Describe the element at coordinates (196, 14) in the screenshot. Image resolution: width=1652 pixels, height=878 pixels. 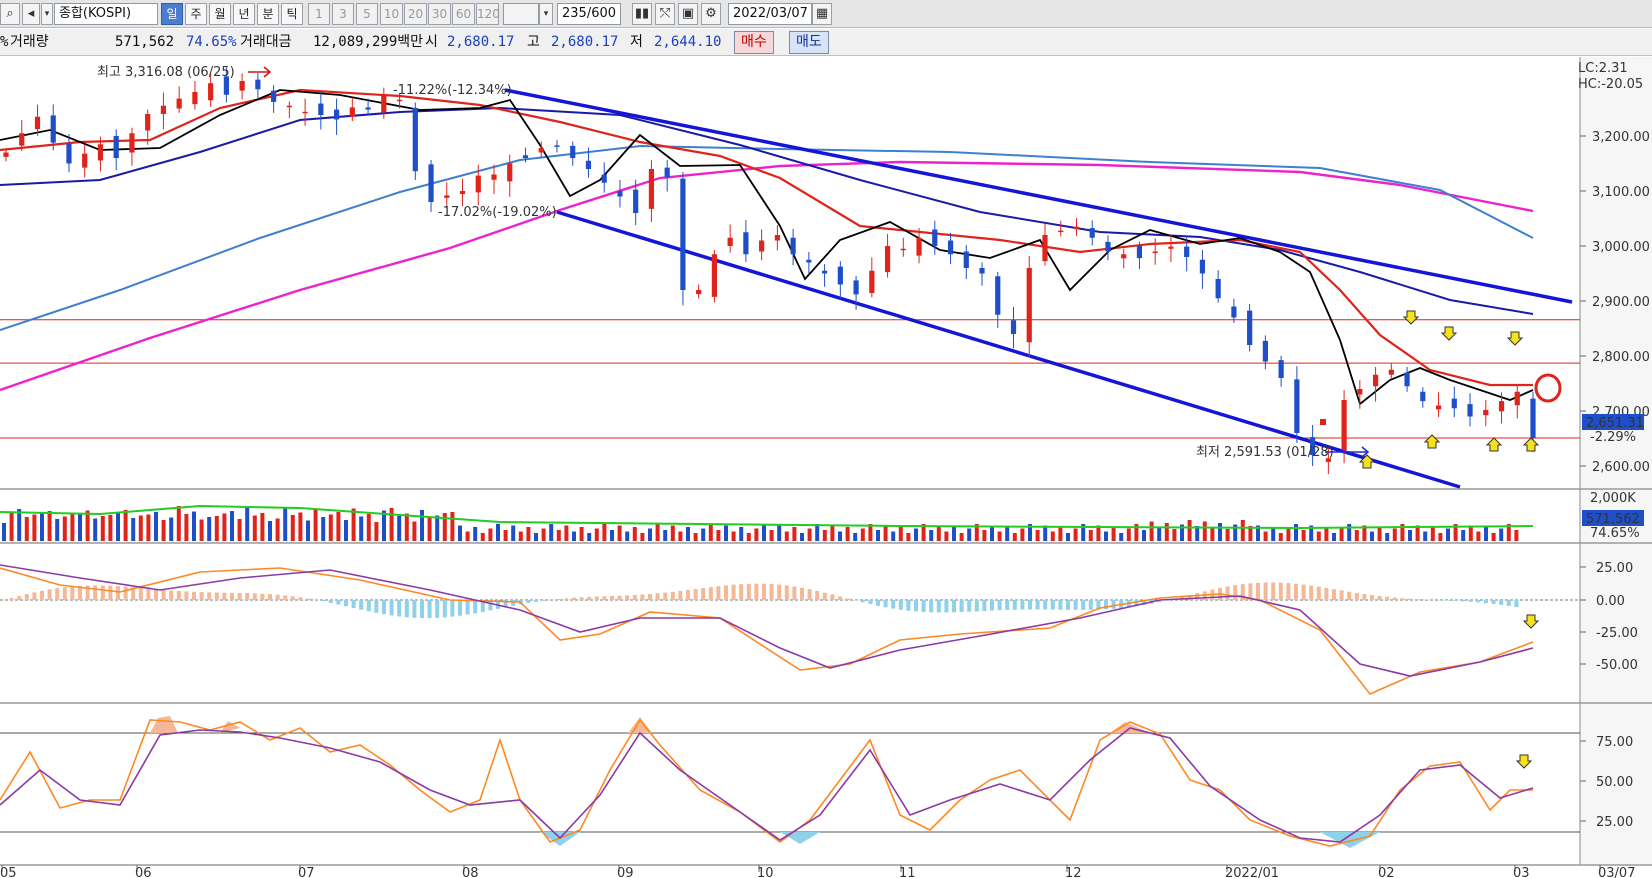
I see `period-button-1: 주` at that location.